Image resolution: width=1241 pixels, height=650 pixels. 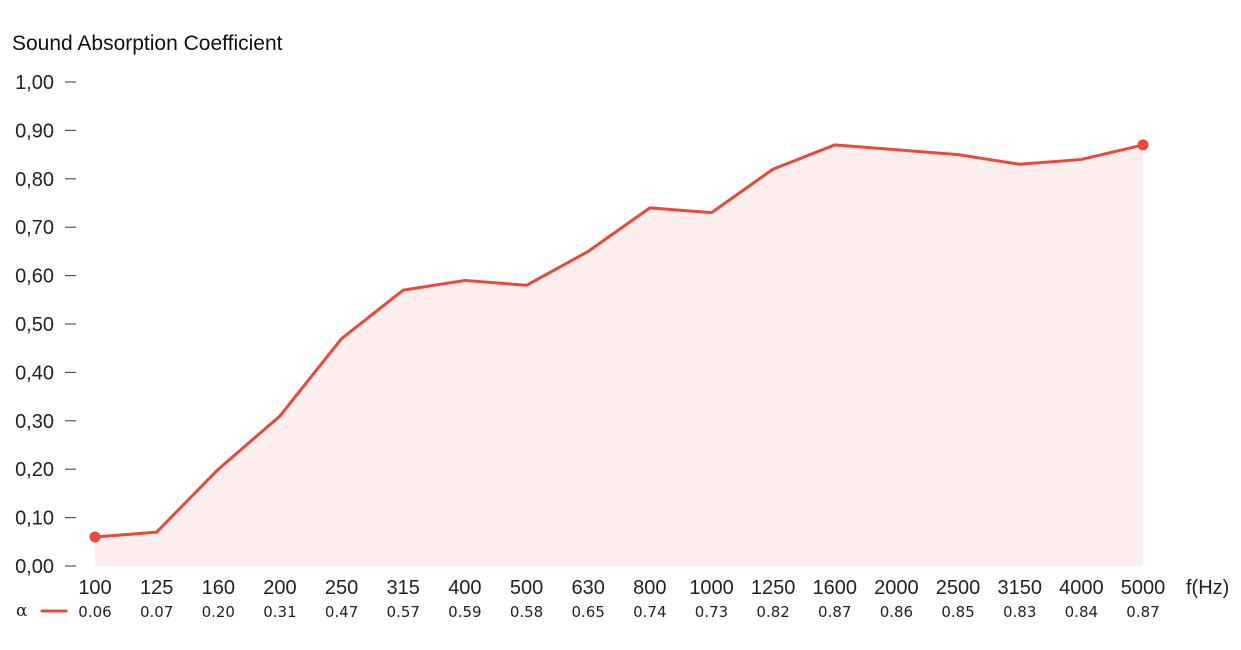 What do you see at coordinates (526, 588) in the screenshot?
I see `x-tick-label: 500` at bounding box center [526, 588].